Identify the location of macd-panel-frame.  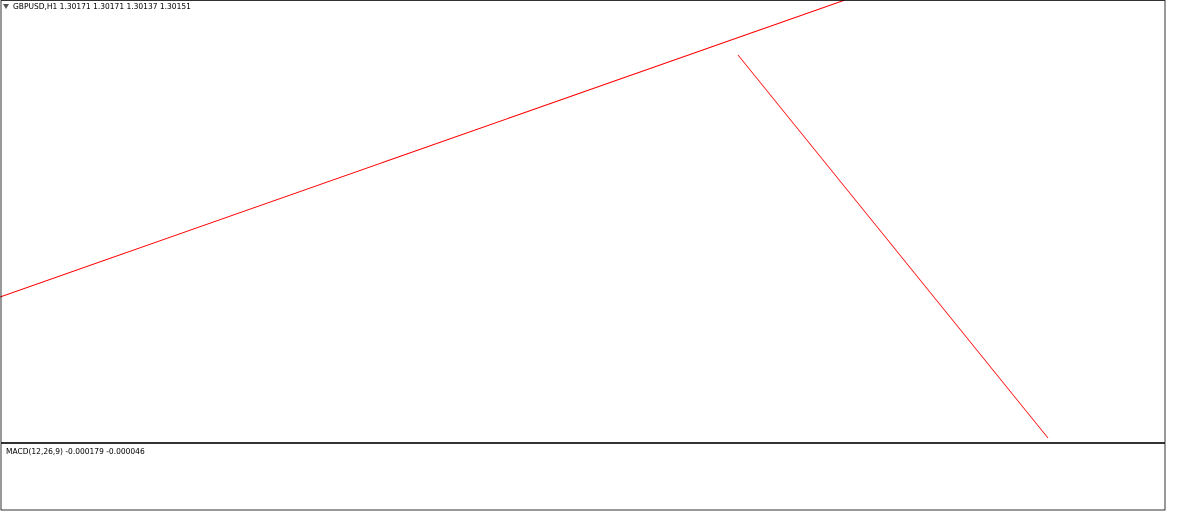
(583, 477).